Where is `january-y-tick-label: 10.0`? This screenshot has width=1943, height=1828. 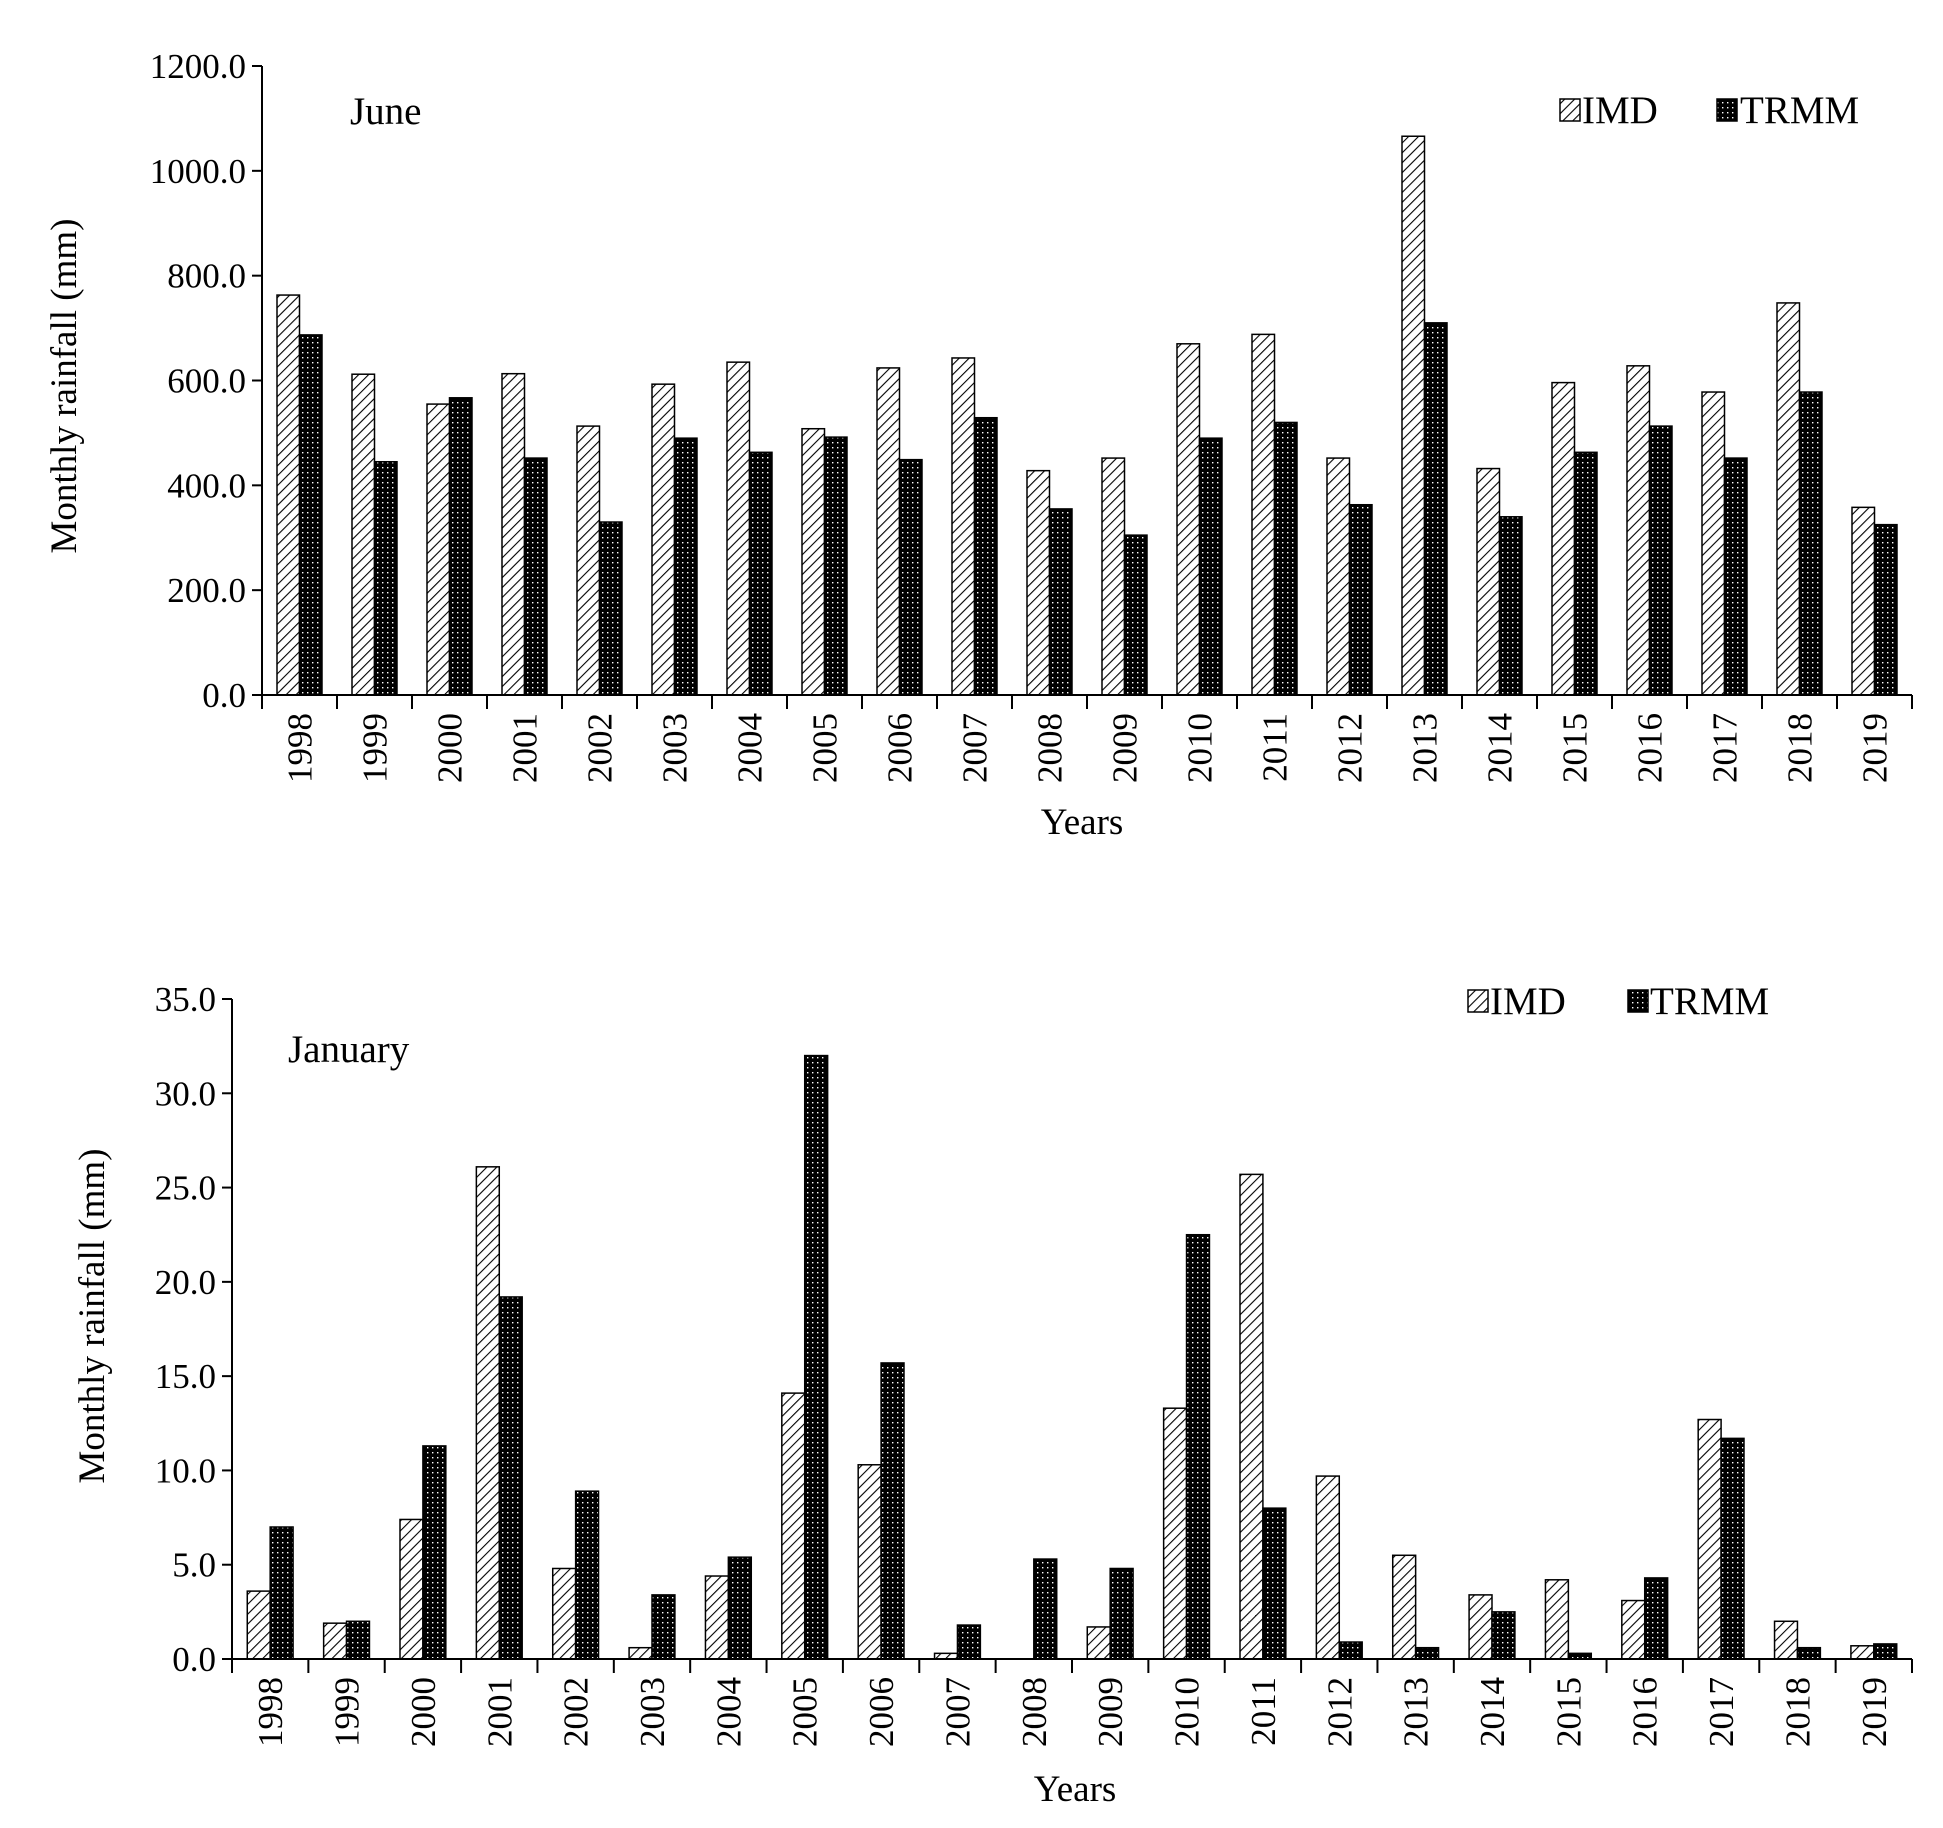 january-y-tick-label: 10.0 is located at coordinates (185, 1470).